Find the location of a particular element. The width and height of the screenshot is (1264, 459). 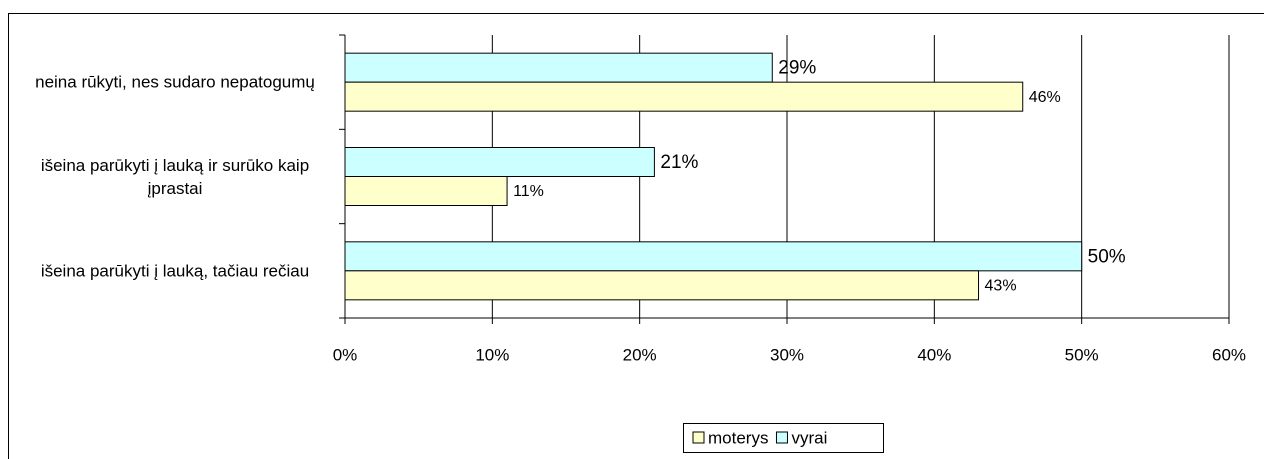

data-label: 50% is located at coordinates (1107, 256).